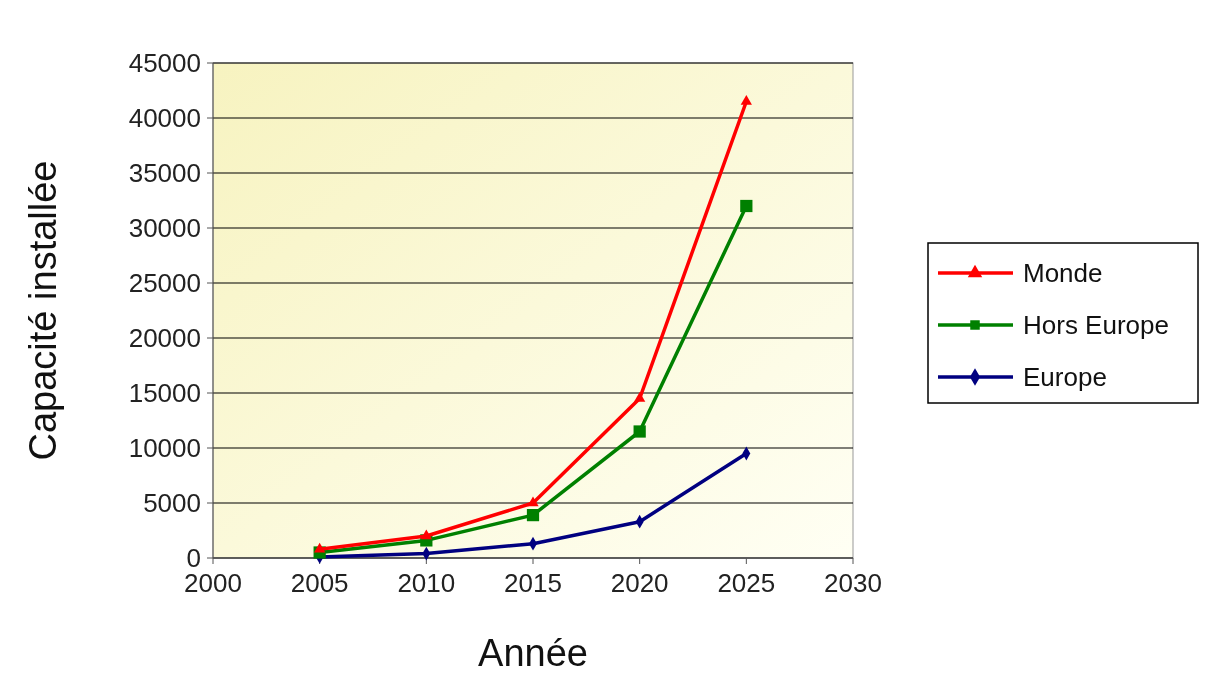 The width and height of the screenshot is (1220, 686). I want to click on y-tick-label: 5000, so click(172, 503).